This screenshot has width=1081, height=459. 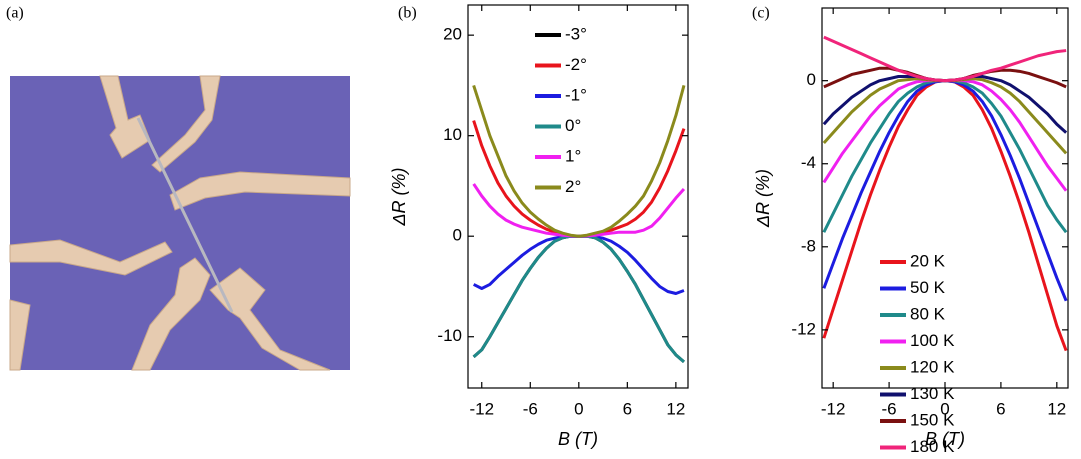 What do you see at coordinates (932, 419) in the screenshot?
I see `legend-label: 150 K` at bounding box center [932, 419].